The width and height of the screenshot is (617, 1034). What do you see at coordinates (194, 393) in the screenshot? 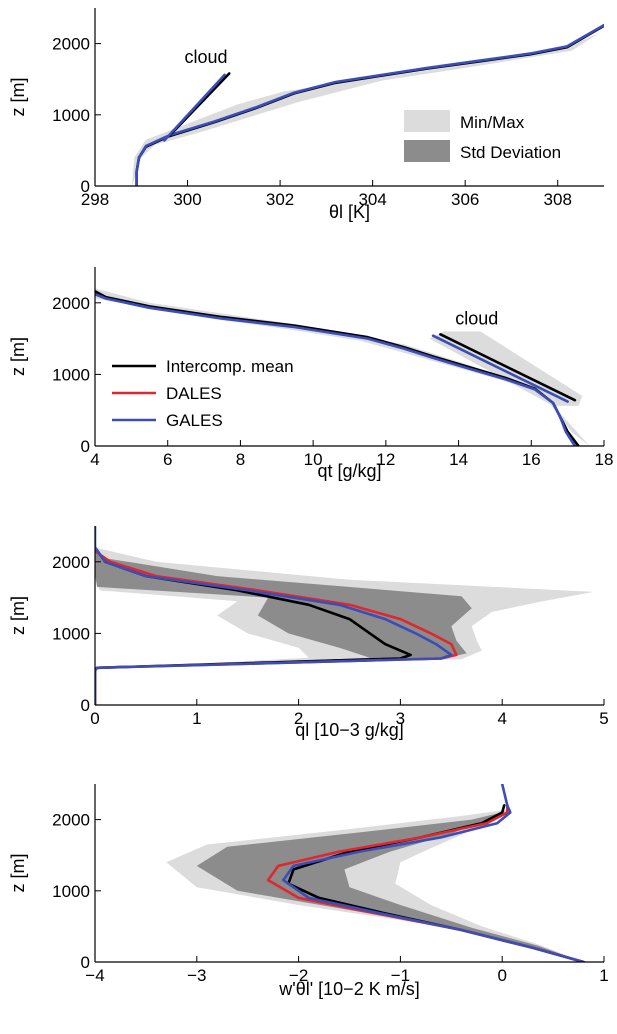
I see `legend-label: DALES` at bounding box center [194, 393].